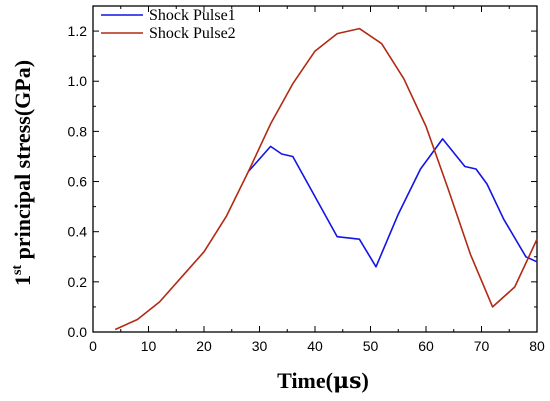  Describe the element at coordinates (192, 33) in the screenshot. I see `legend-label-shock-pulse2: Shock Pulse2` at that location.